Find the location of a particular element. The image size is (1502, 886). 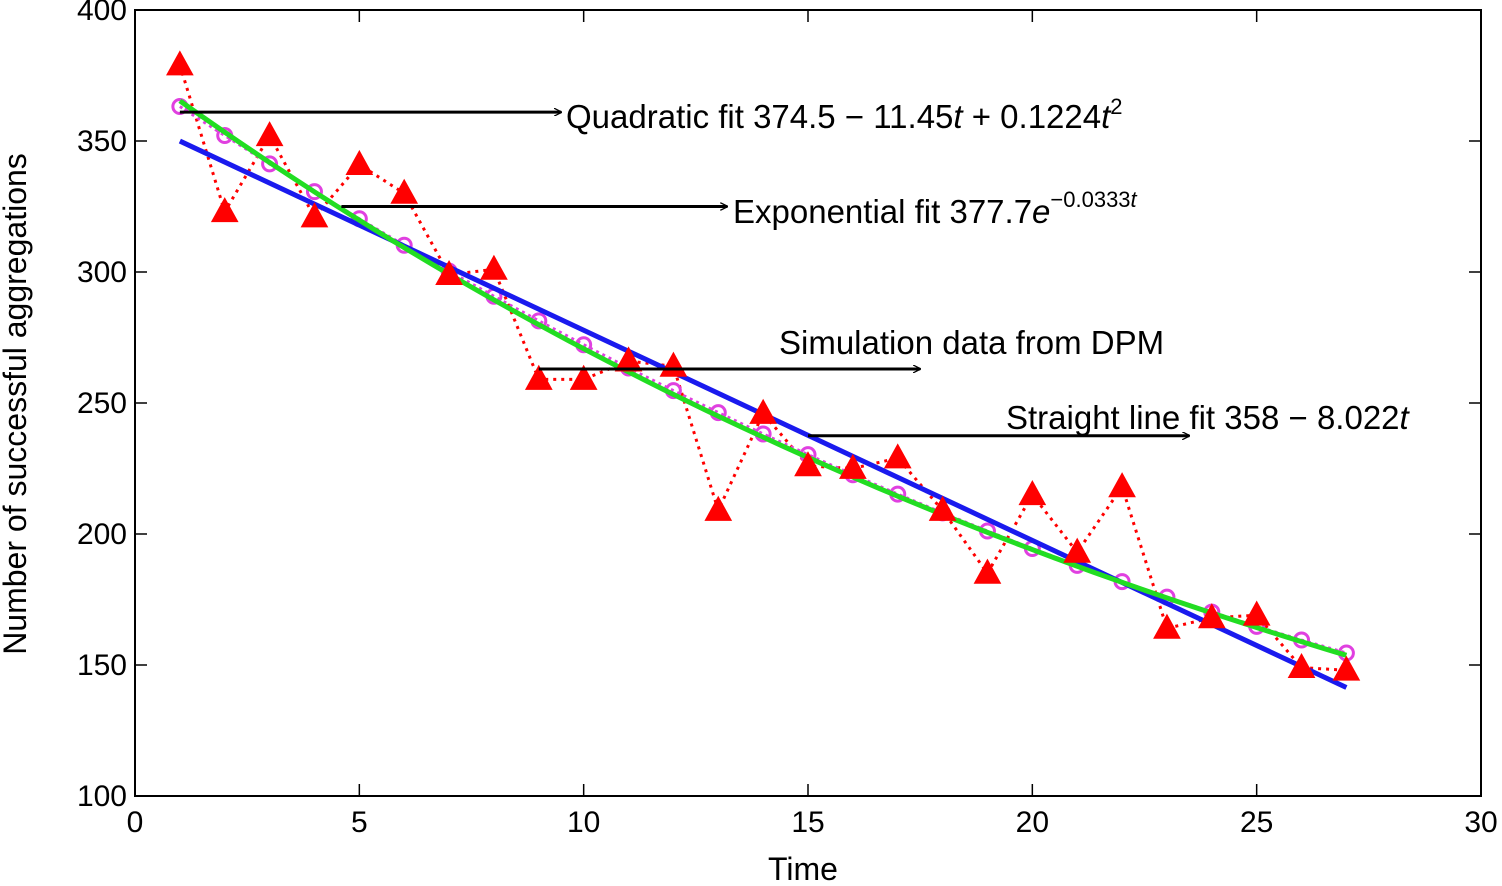

y-tick-label: 150 is located at coordinates (102, 665).